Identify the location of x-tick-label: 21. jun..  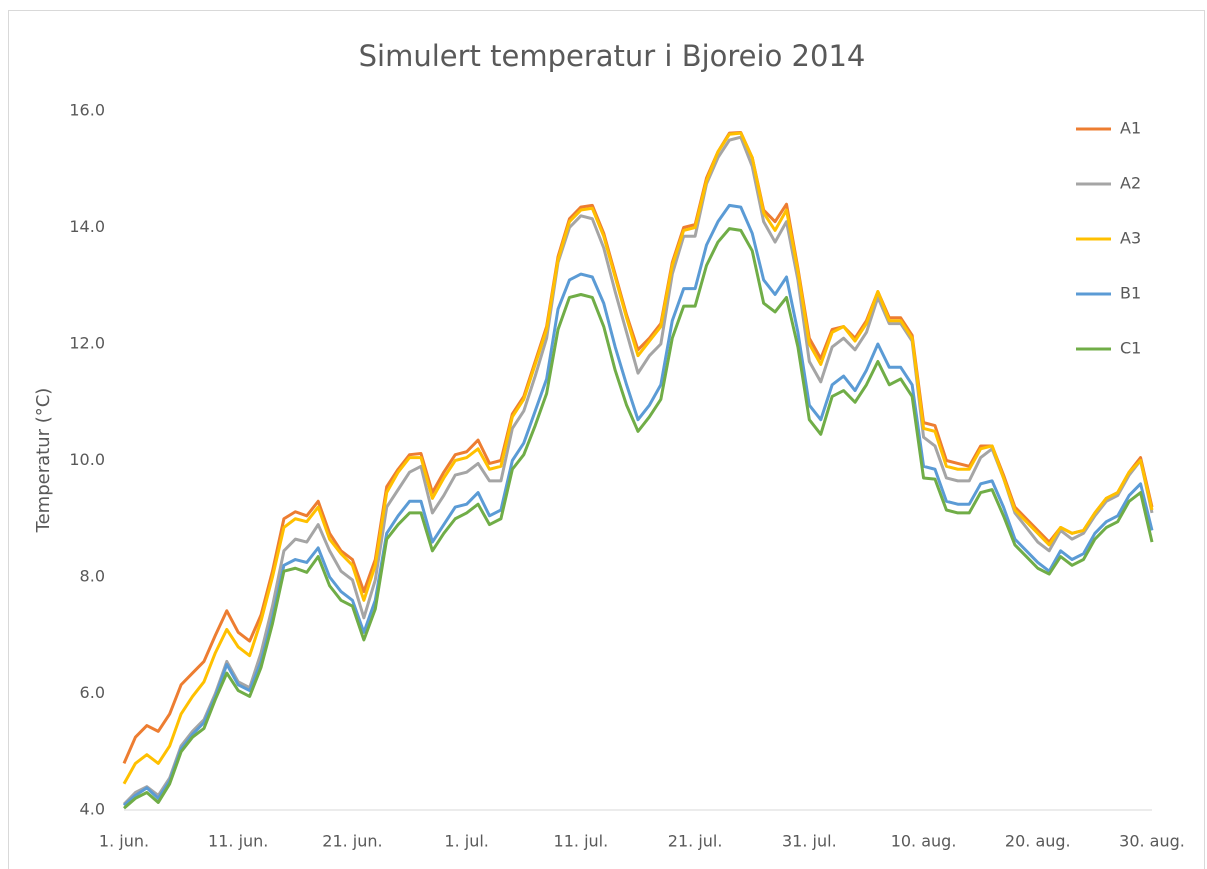
(352, 841).